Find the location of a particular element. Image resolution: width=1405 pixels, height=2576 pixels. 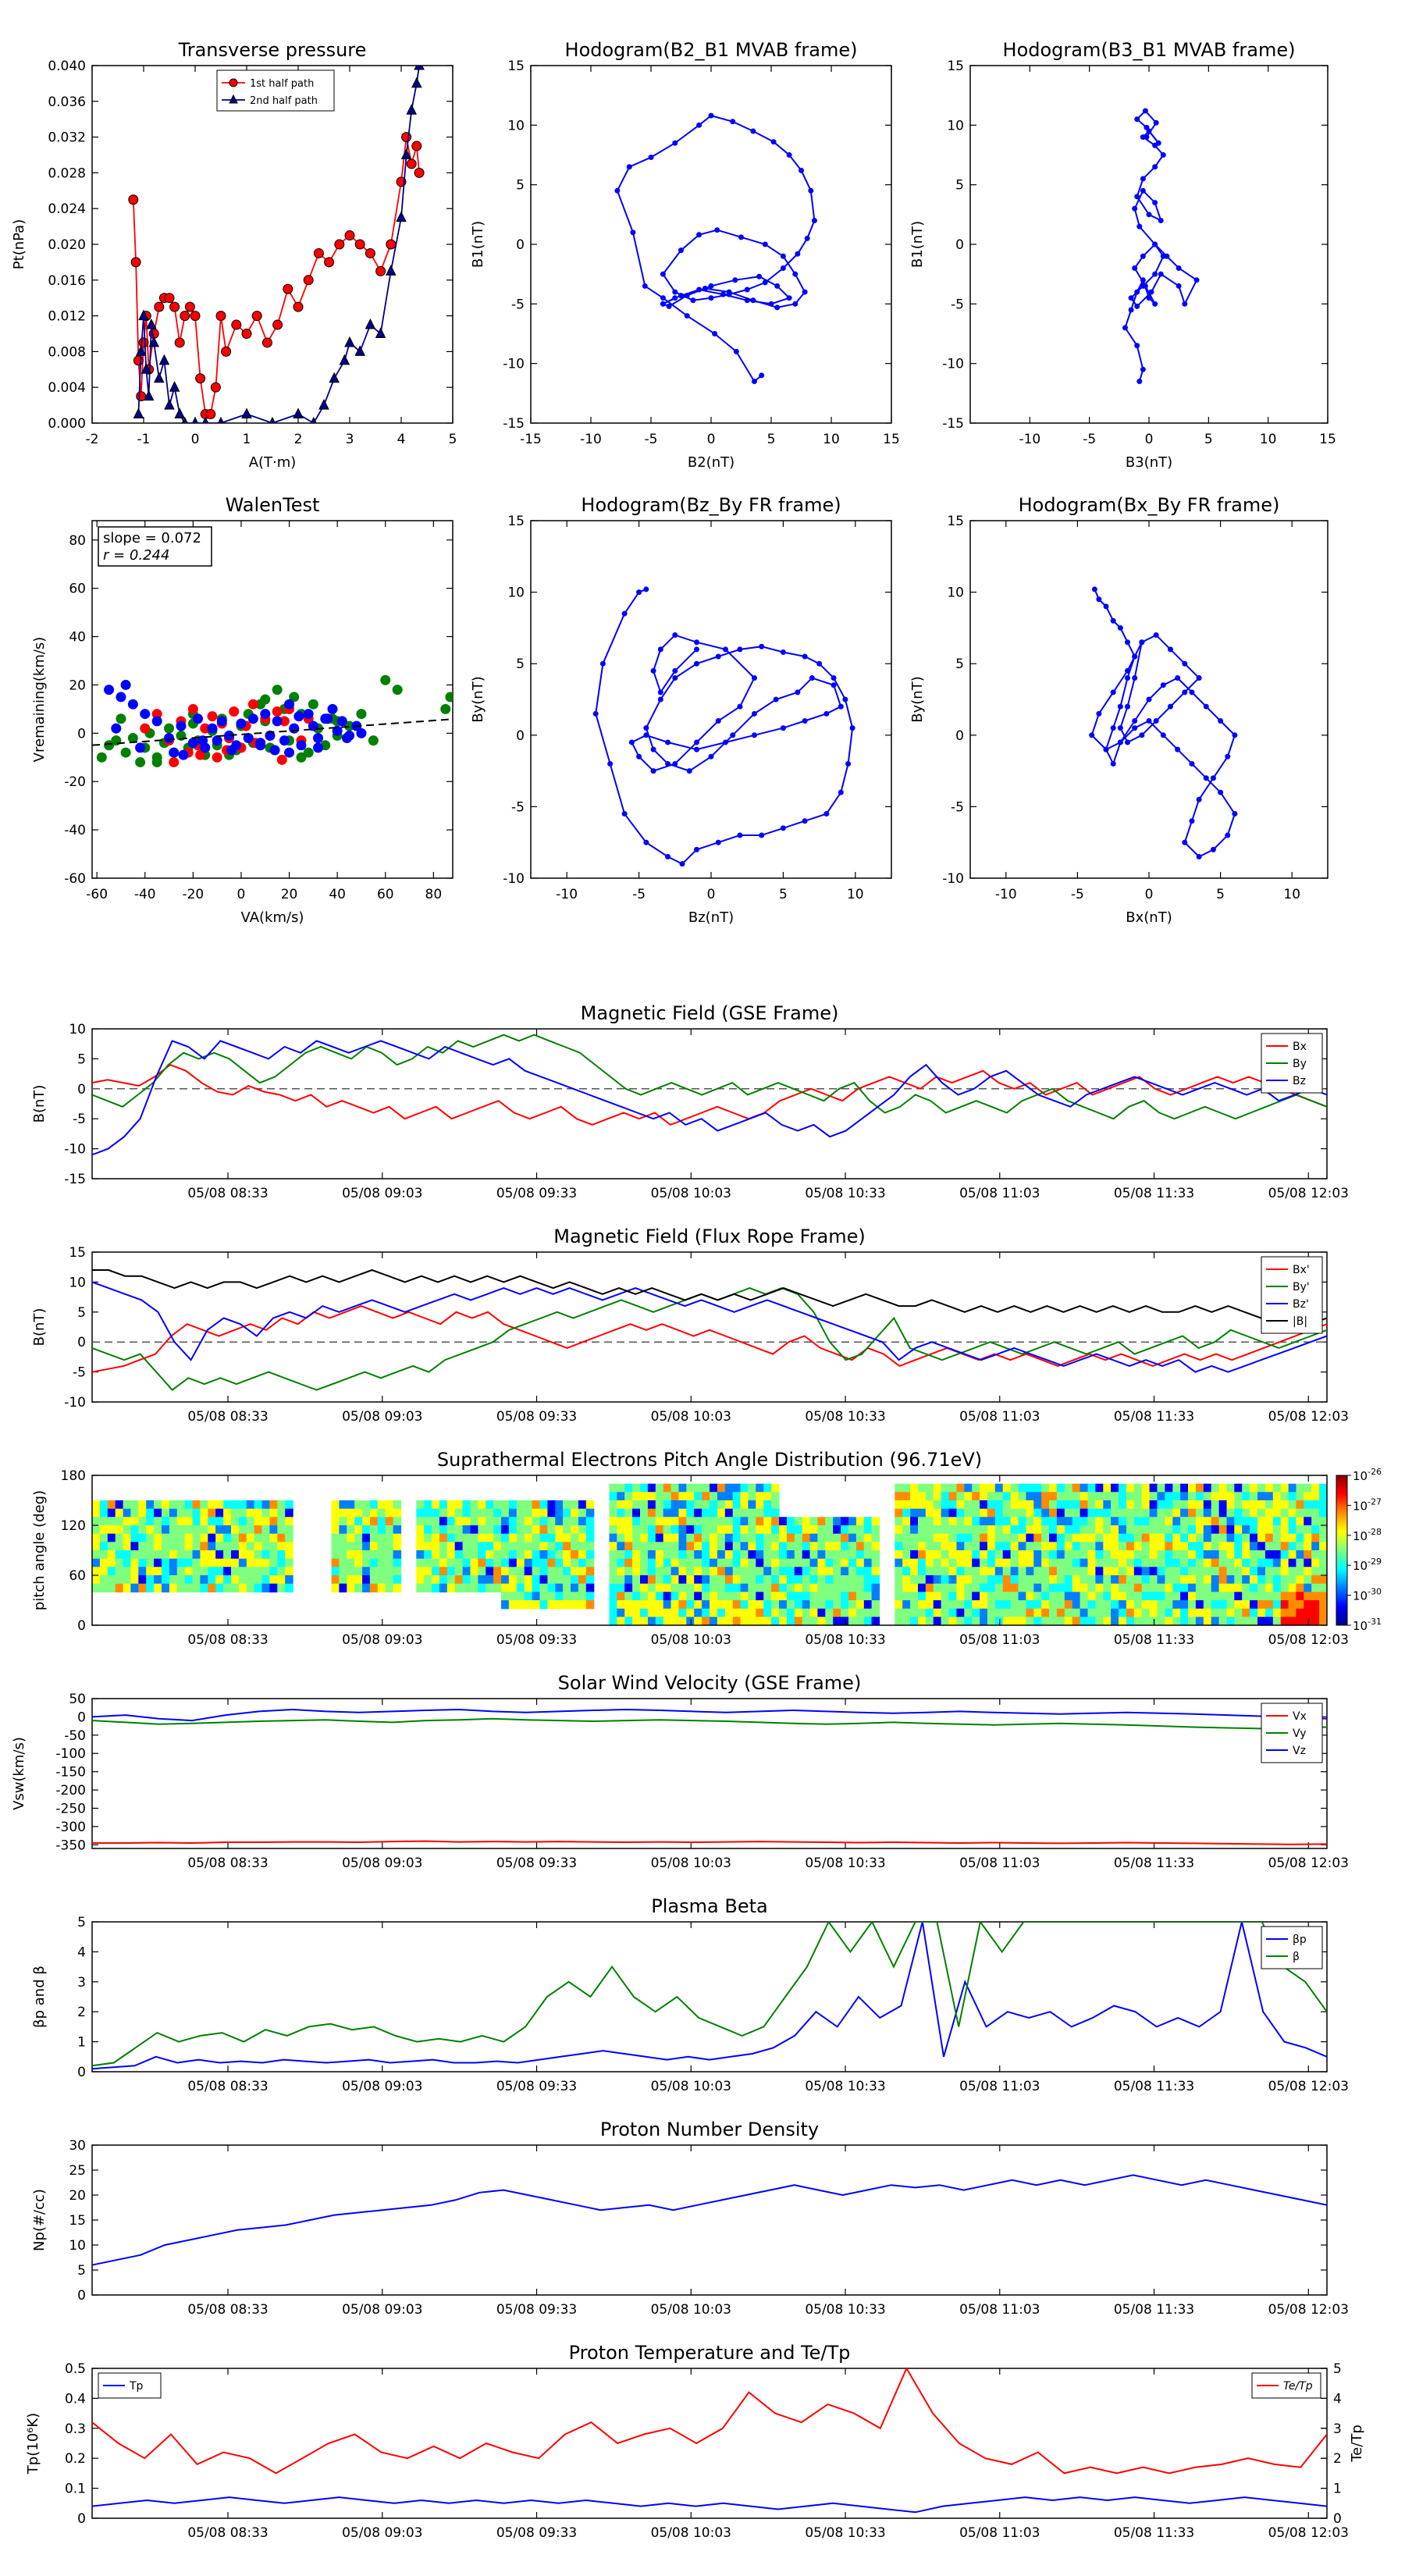

bgse-title: Magnetic Field (GSE Frame) is located at coordinates (710, 1013).